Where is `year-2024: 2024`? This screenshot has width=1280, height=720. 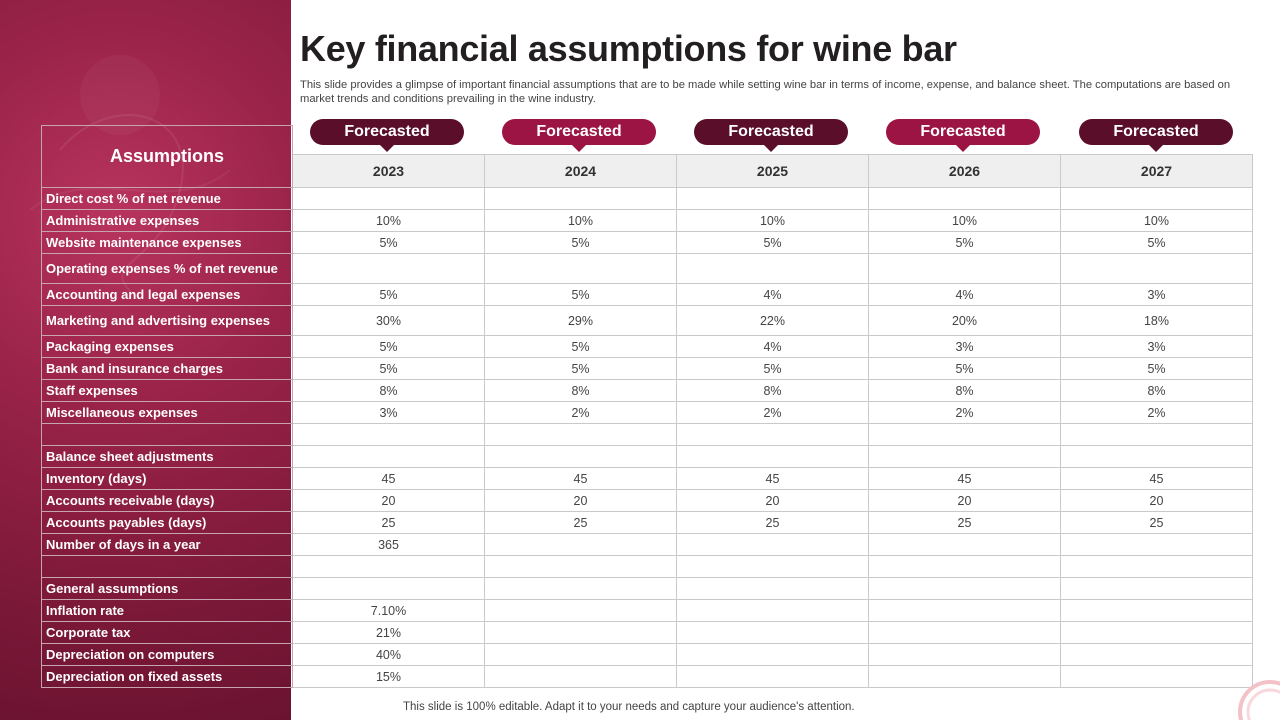
year-2024: 2024 is located at coordinates (580, 171).